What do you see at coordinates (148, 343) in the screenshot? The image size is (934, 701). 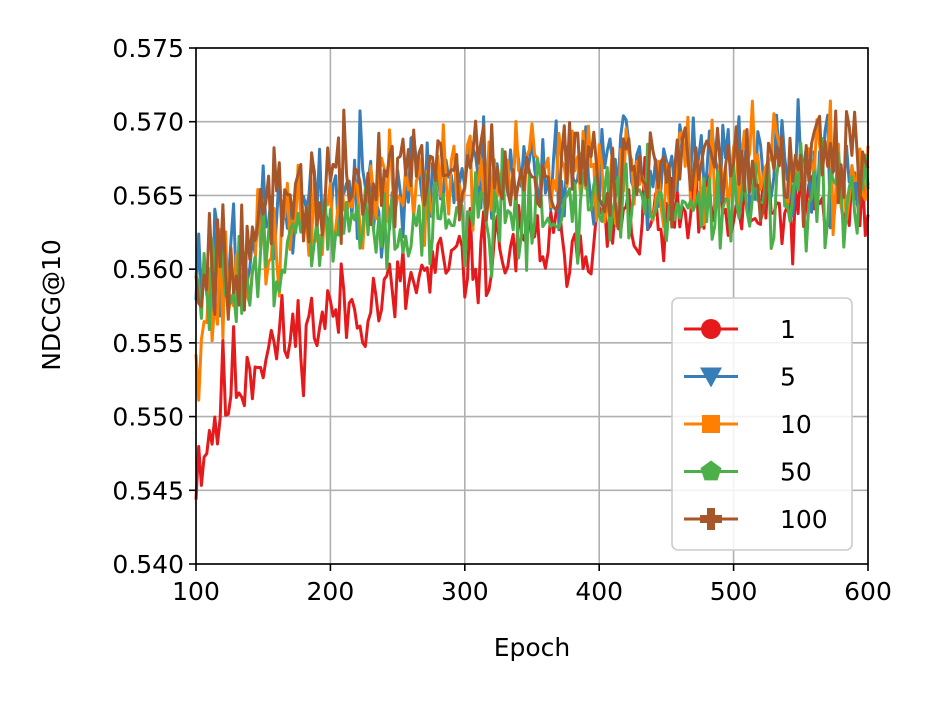 I see `y-tick-label: 0.555` at bounding box center [148, 343].